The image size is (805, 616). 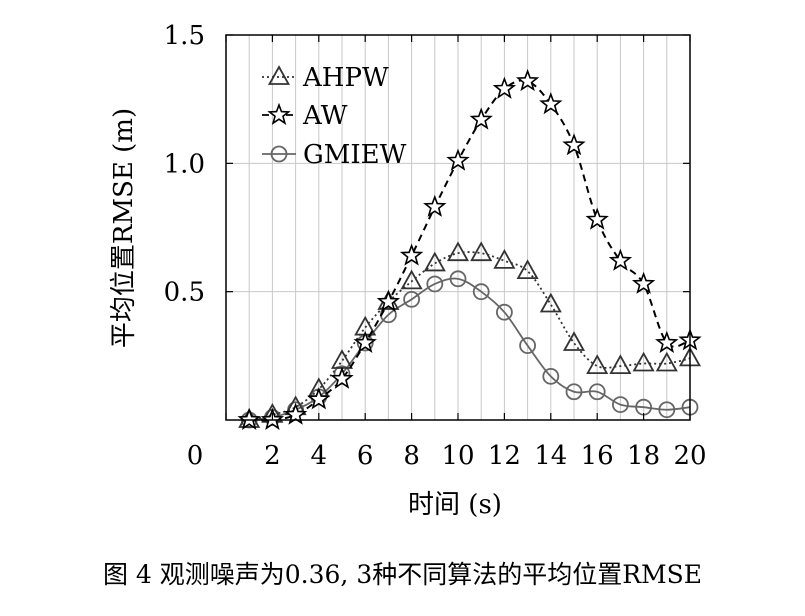 What do you see at coordinates (597, 456) in the screenshot?
I see `x-tick-label: 16` at bounding box center [597, 456].